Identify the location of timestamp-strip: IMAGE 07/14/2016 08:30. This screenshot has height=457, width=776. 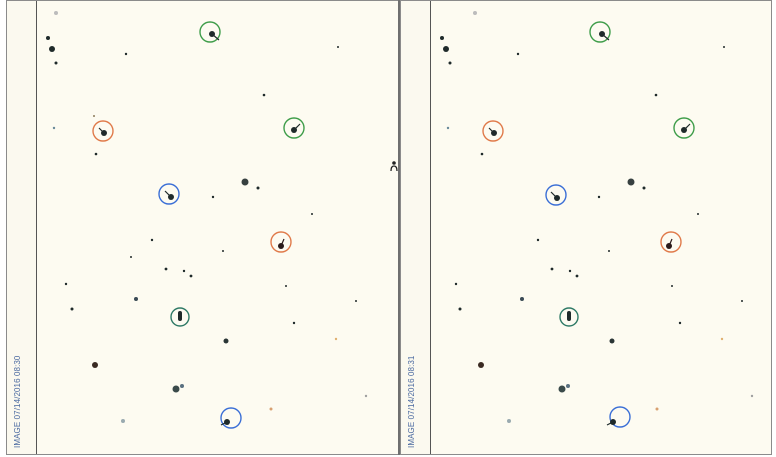
(22, 227).